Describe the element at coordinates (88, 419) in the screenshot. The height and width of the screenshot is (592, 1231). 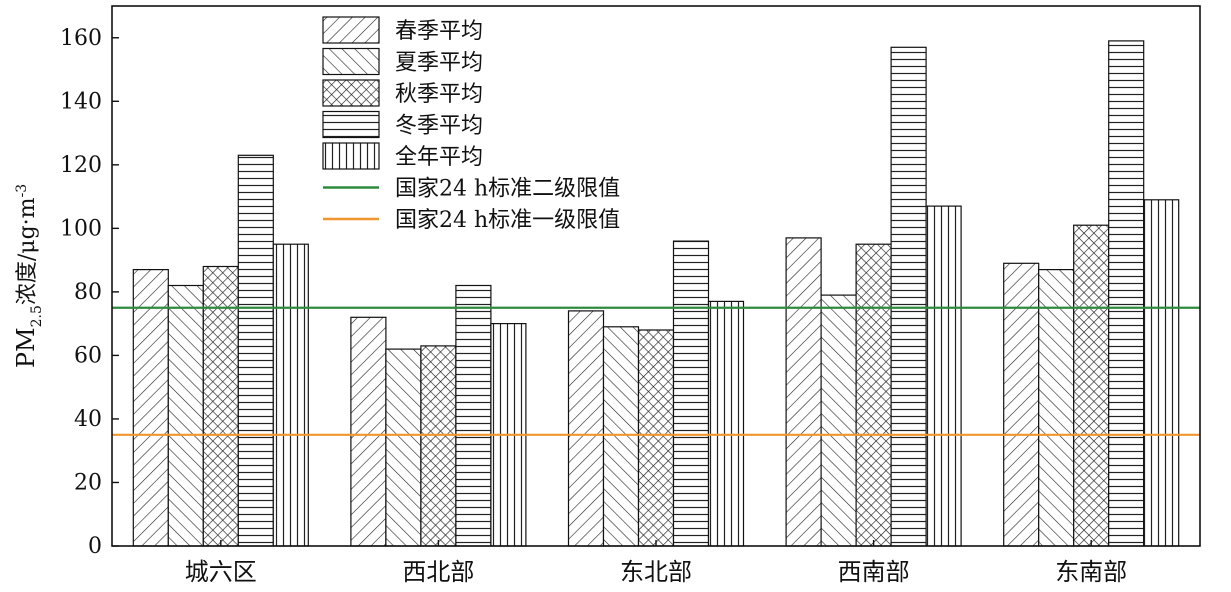
I see `y-tick-label: 40` at that location.